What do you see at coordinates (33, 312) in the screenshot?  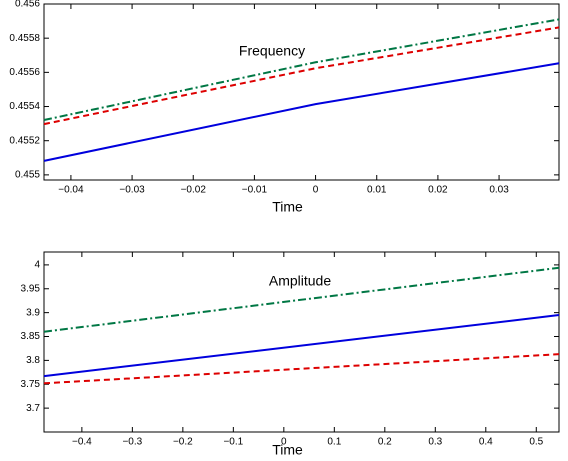 I see `y-tick-label: 3.9` at bounding box center [33, 312].